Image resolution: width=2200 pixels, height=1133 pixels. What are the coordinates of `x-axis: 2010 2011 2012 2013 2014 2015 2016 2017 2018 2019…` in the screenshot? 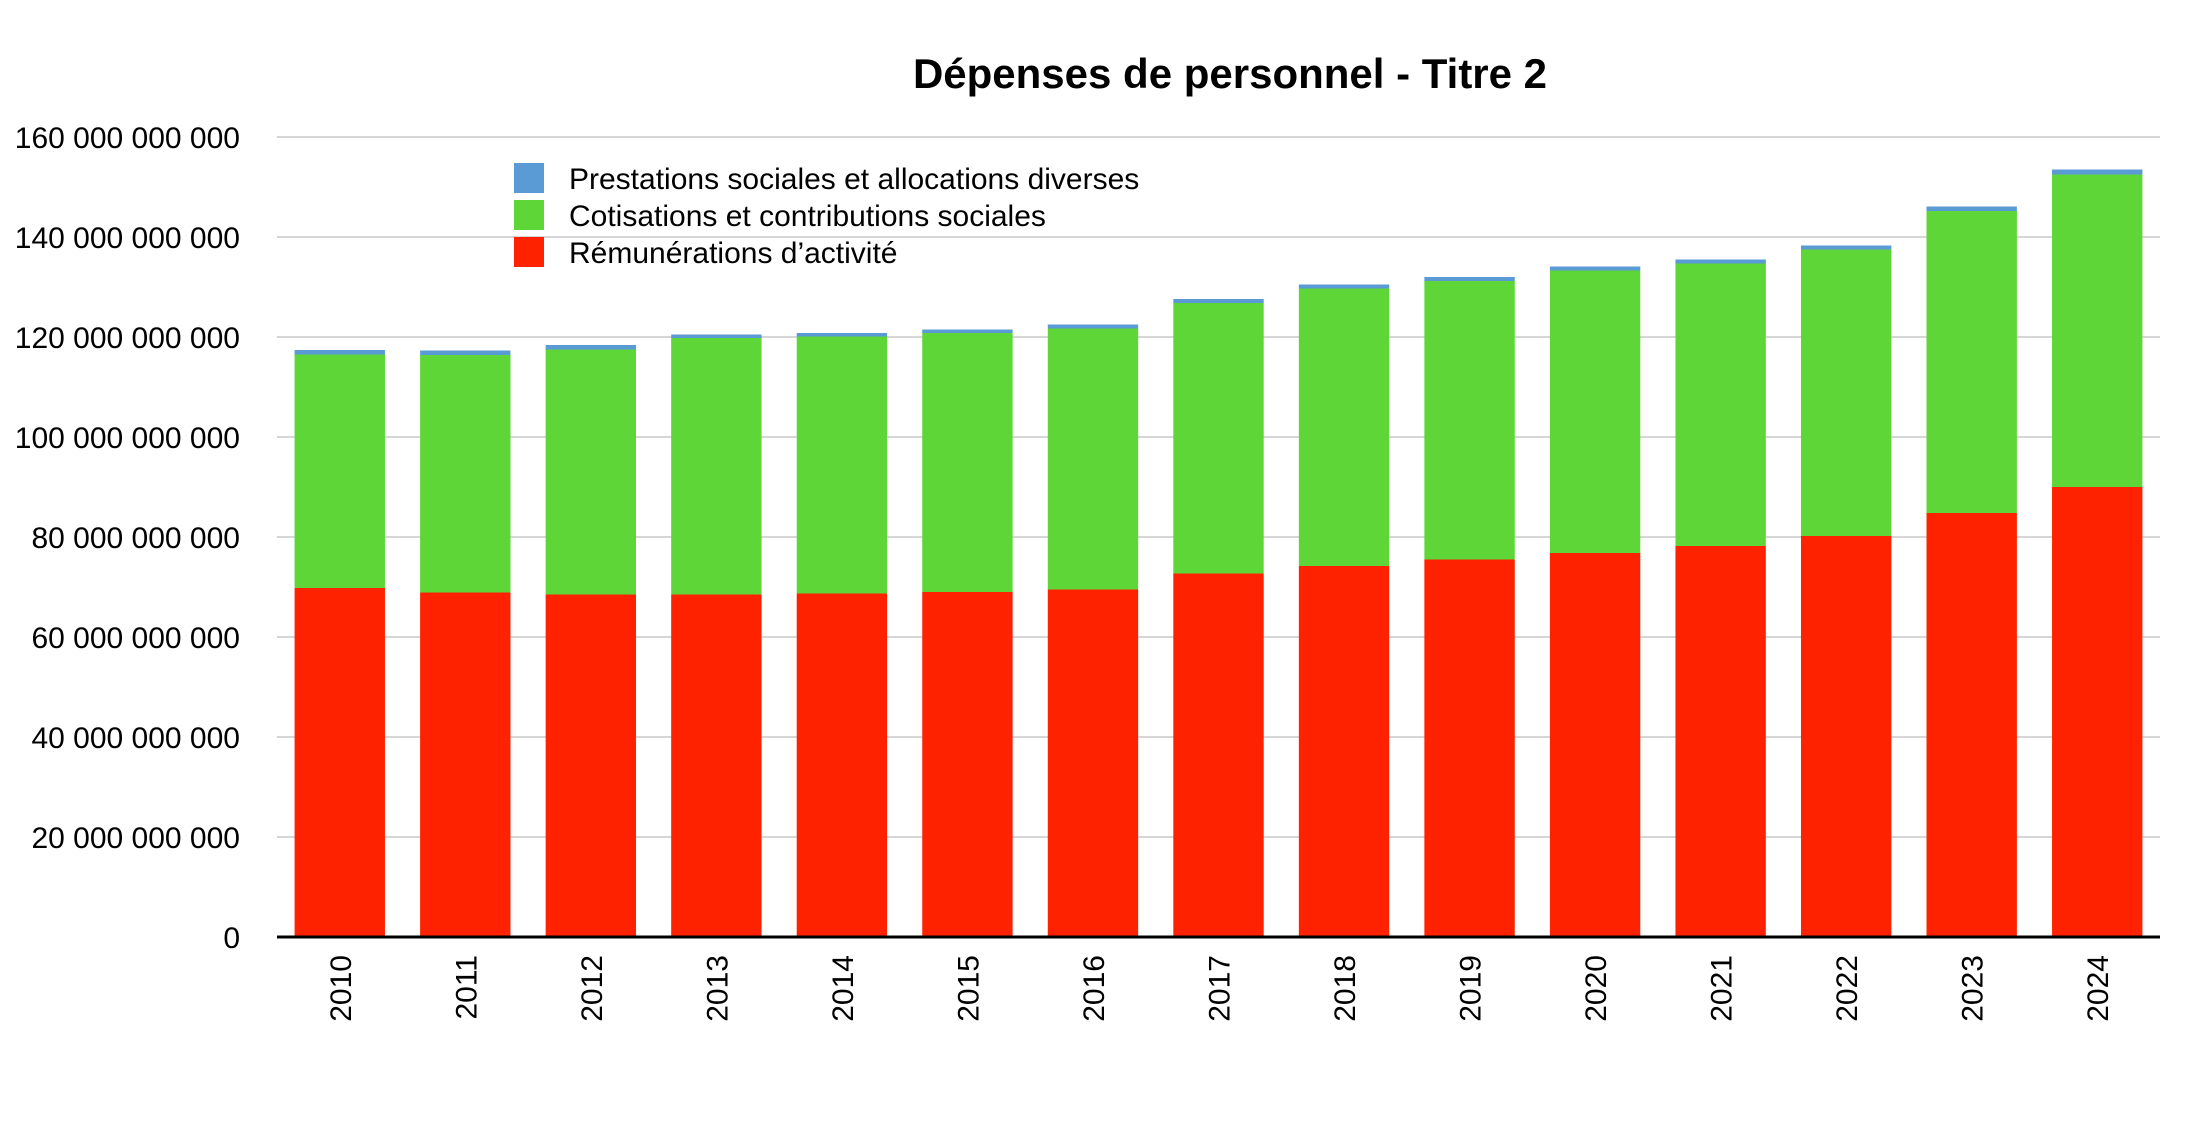 It's located at (1218, 978).